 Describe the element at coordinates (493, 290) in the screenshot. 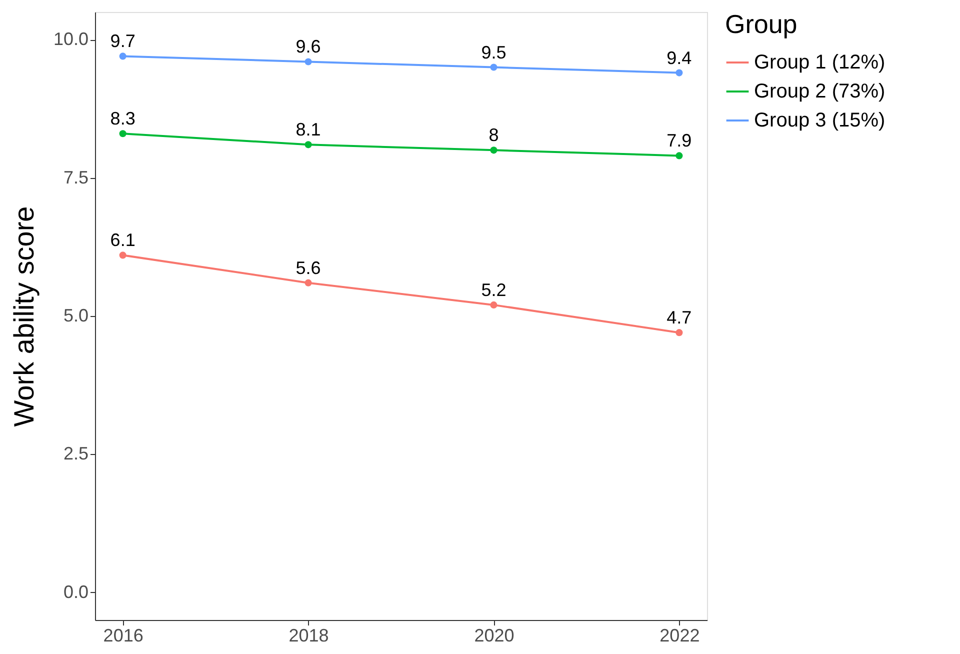

I see `data-label: 5.2` at that location.